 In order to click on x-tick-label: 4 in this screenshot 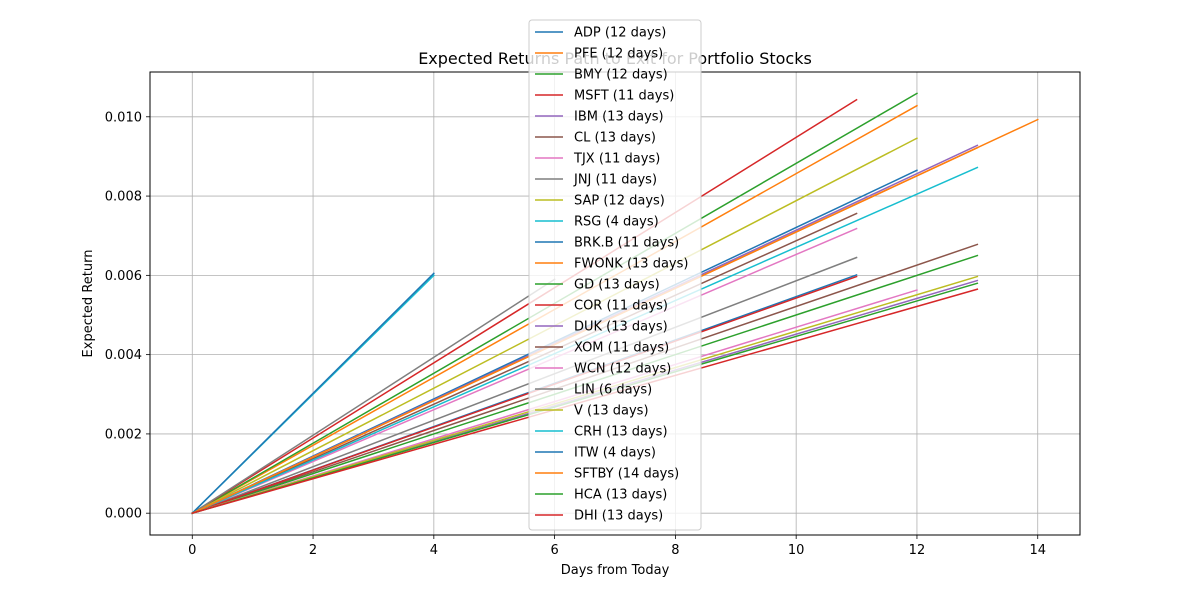, I will do `click(434, 550)`.